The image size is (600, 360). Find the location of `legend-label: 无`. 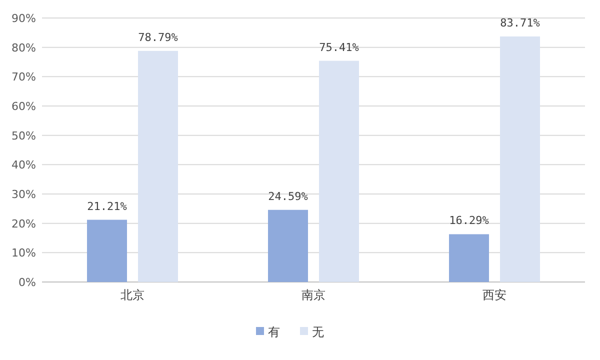

legend-label: 无 is located at coordinates (318, 332).